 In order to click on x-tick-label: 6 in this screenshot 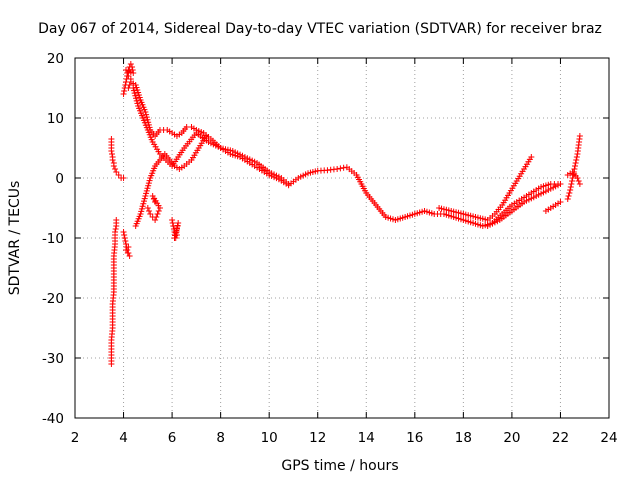, I will do `click(172, 438)`.